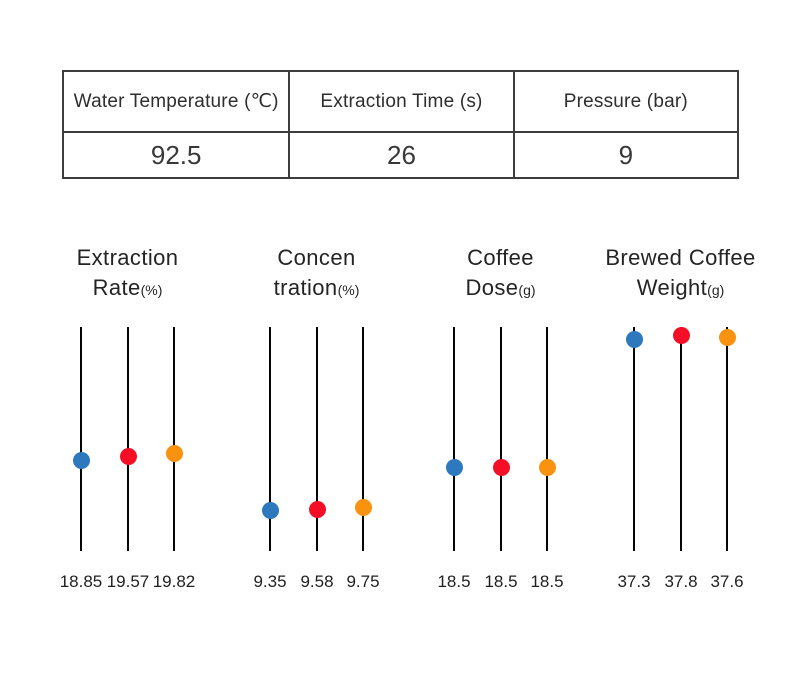 This screenshot has height=696, width=800. I want to click on value-label: 19.82, so click(174, 581).